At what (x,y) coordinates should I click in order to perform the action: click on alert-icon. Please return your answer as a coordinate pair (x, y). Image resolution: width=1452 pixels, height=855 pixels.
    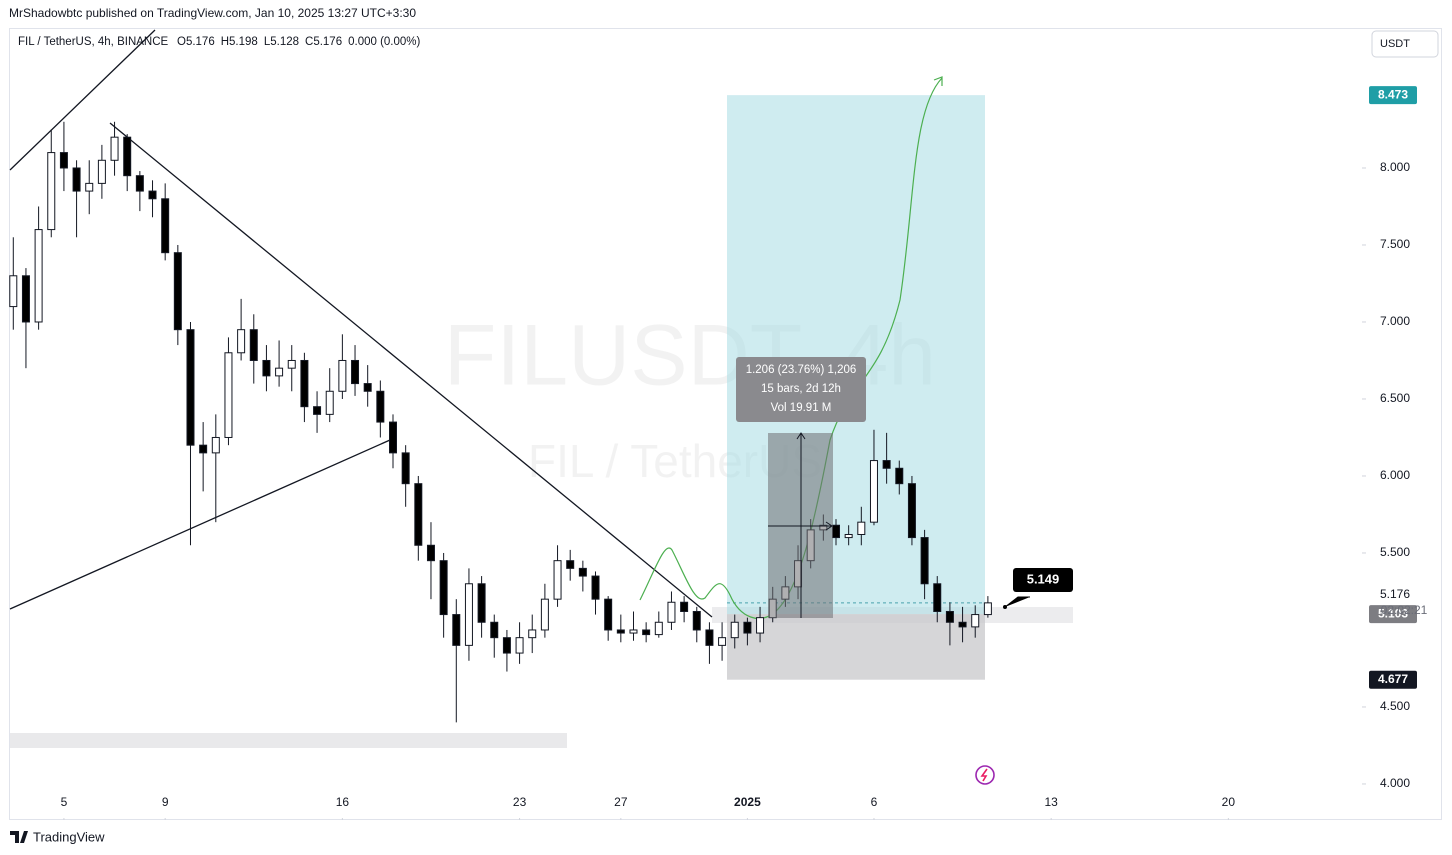
    Looking at the image, I should click on (985, 775).